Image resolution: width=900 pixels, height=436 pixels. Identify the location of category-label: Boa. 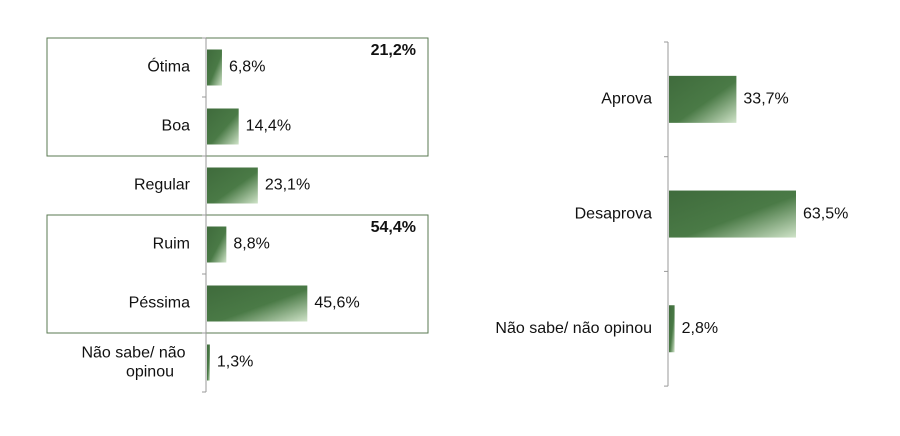
(176, 126).